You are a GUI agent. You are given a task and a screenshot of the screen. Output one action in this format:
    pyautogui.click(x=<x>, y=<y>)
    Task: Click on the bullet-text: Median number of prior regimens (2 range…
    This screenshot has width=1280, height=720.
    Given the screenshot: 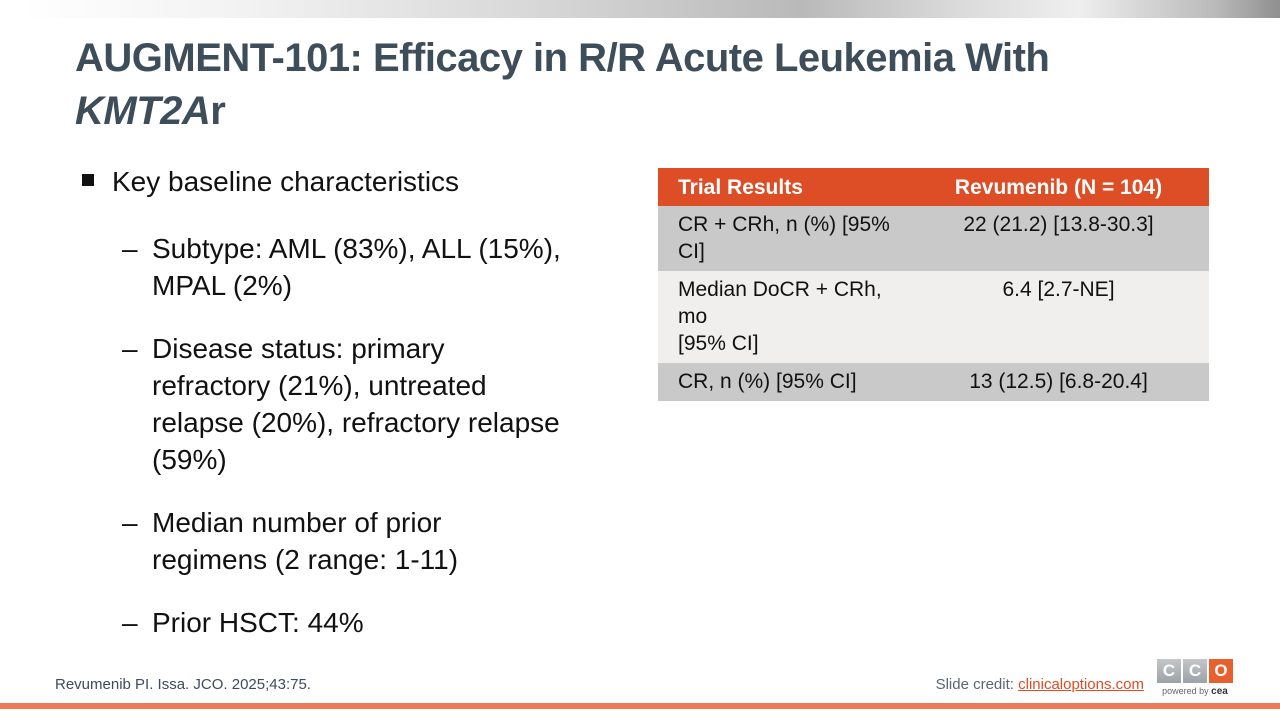 What is the action you would take?
    pyautogui.click(x=305, y=541)
    